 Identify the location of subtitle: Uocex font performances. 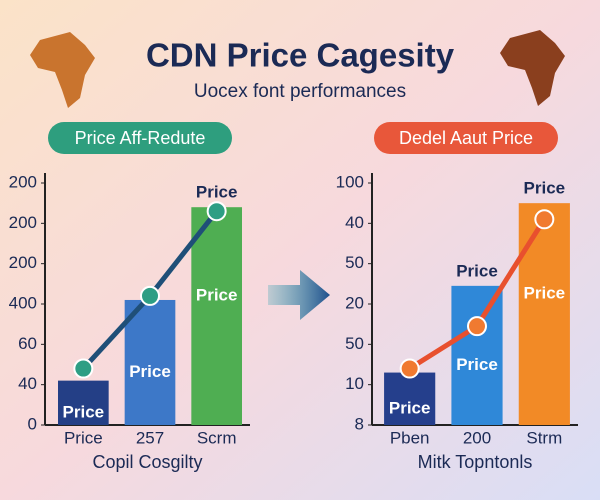
(300, 91).